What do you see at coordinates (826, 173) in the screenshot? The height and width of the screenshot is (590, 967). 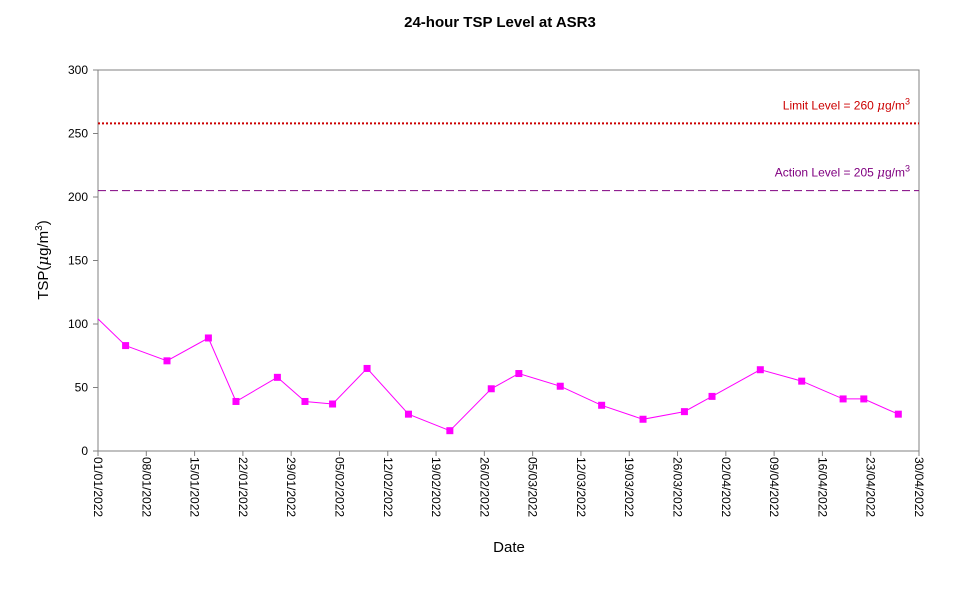 I see `action-label-text: Action Level = 205` at bounding box center [826, 173].